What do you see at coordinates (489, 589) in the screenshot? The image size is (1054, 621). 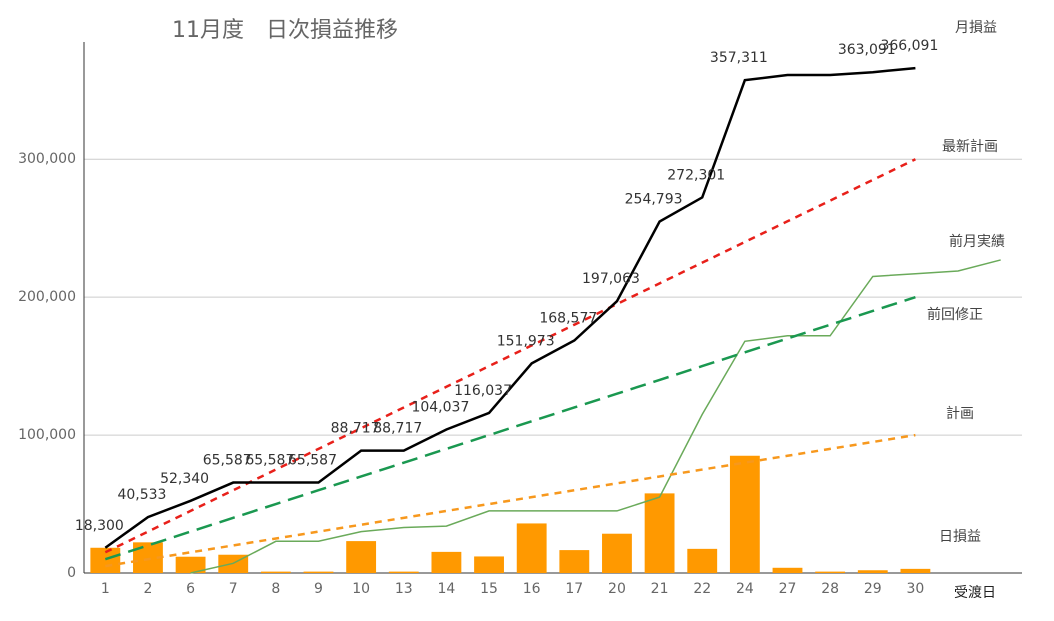 I see `x-tick-label: 15` at bounding box center [489, 589].